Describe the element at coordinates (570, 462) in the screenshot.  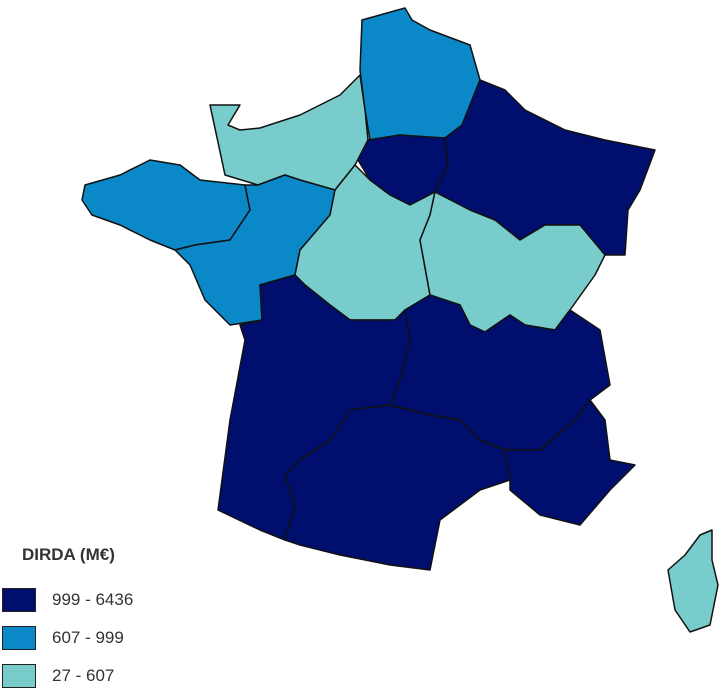
I see `region-provence-alpes-cote-d-azur` at that location.